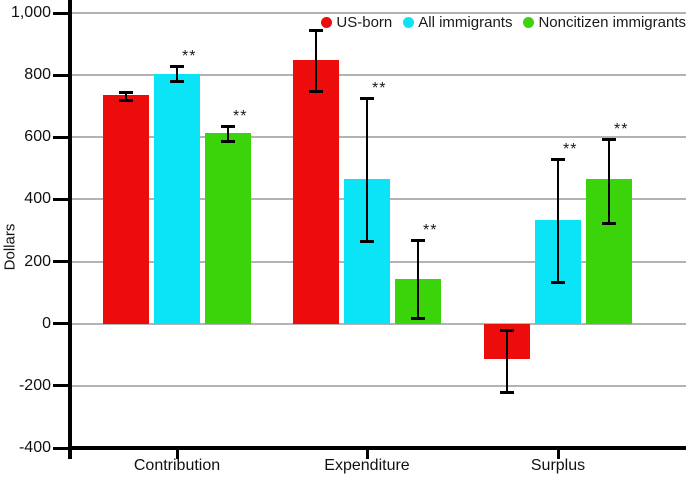 The width and height of the screenshot is (689, 480). I want to click on legend-item-us-born: US-born, so click(356, 22).